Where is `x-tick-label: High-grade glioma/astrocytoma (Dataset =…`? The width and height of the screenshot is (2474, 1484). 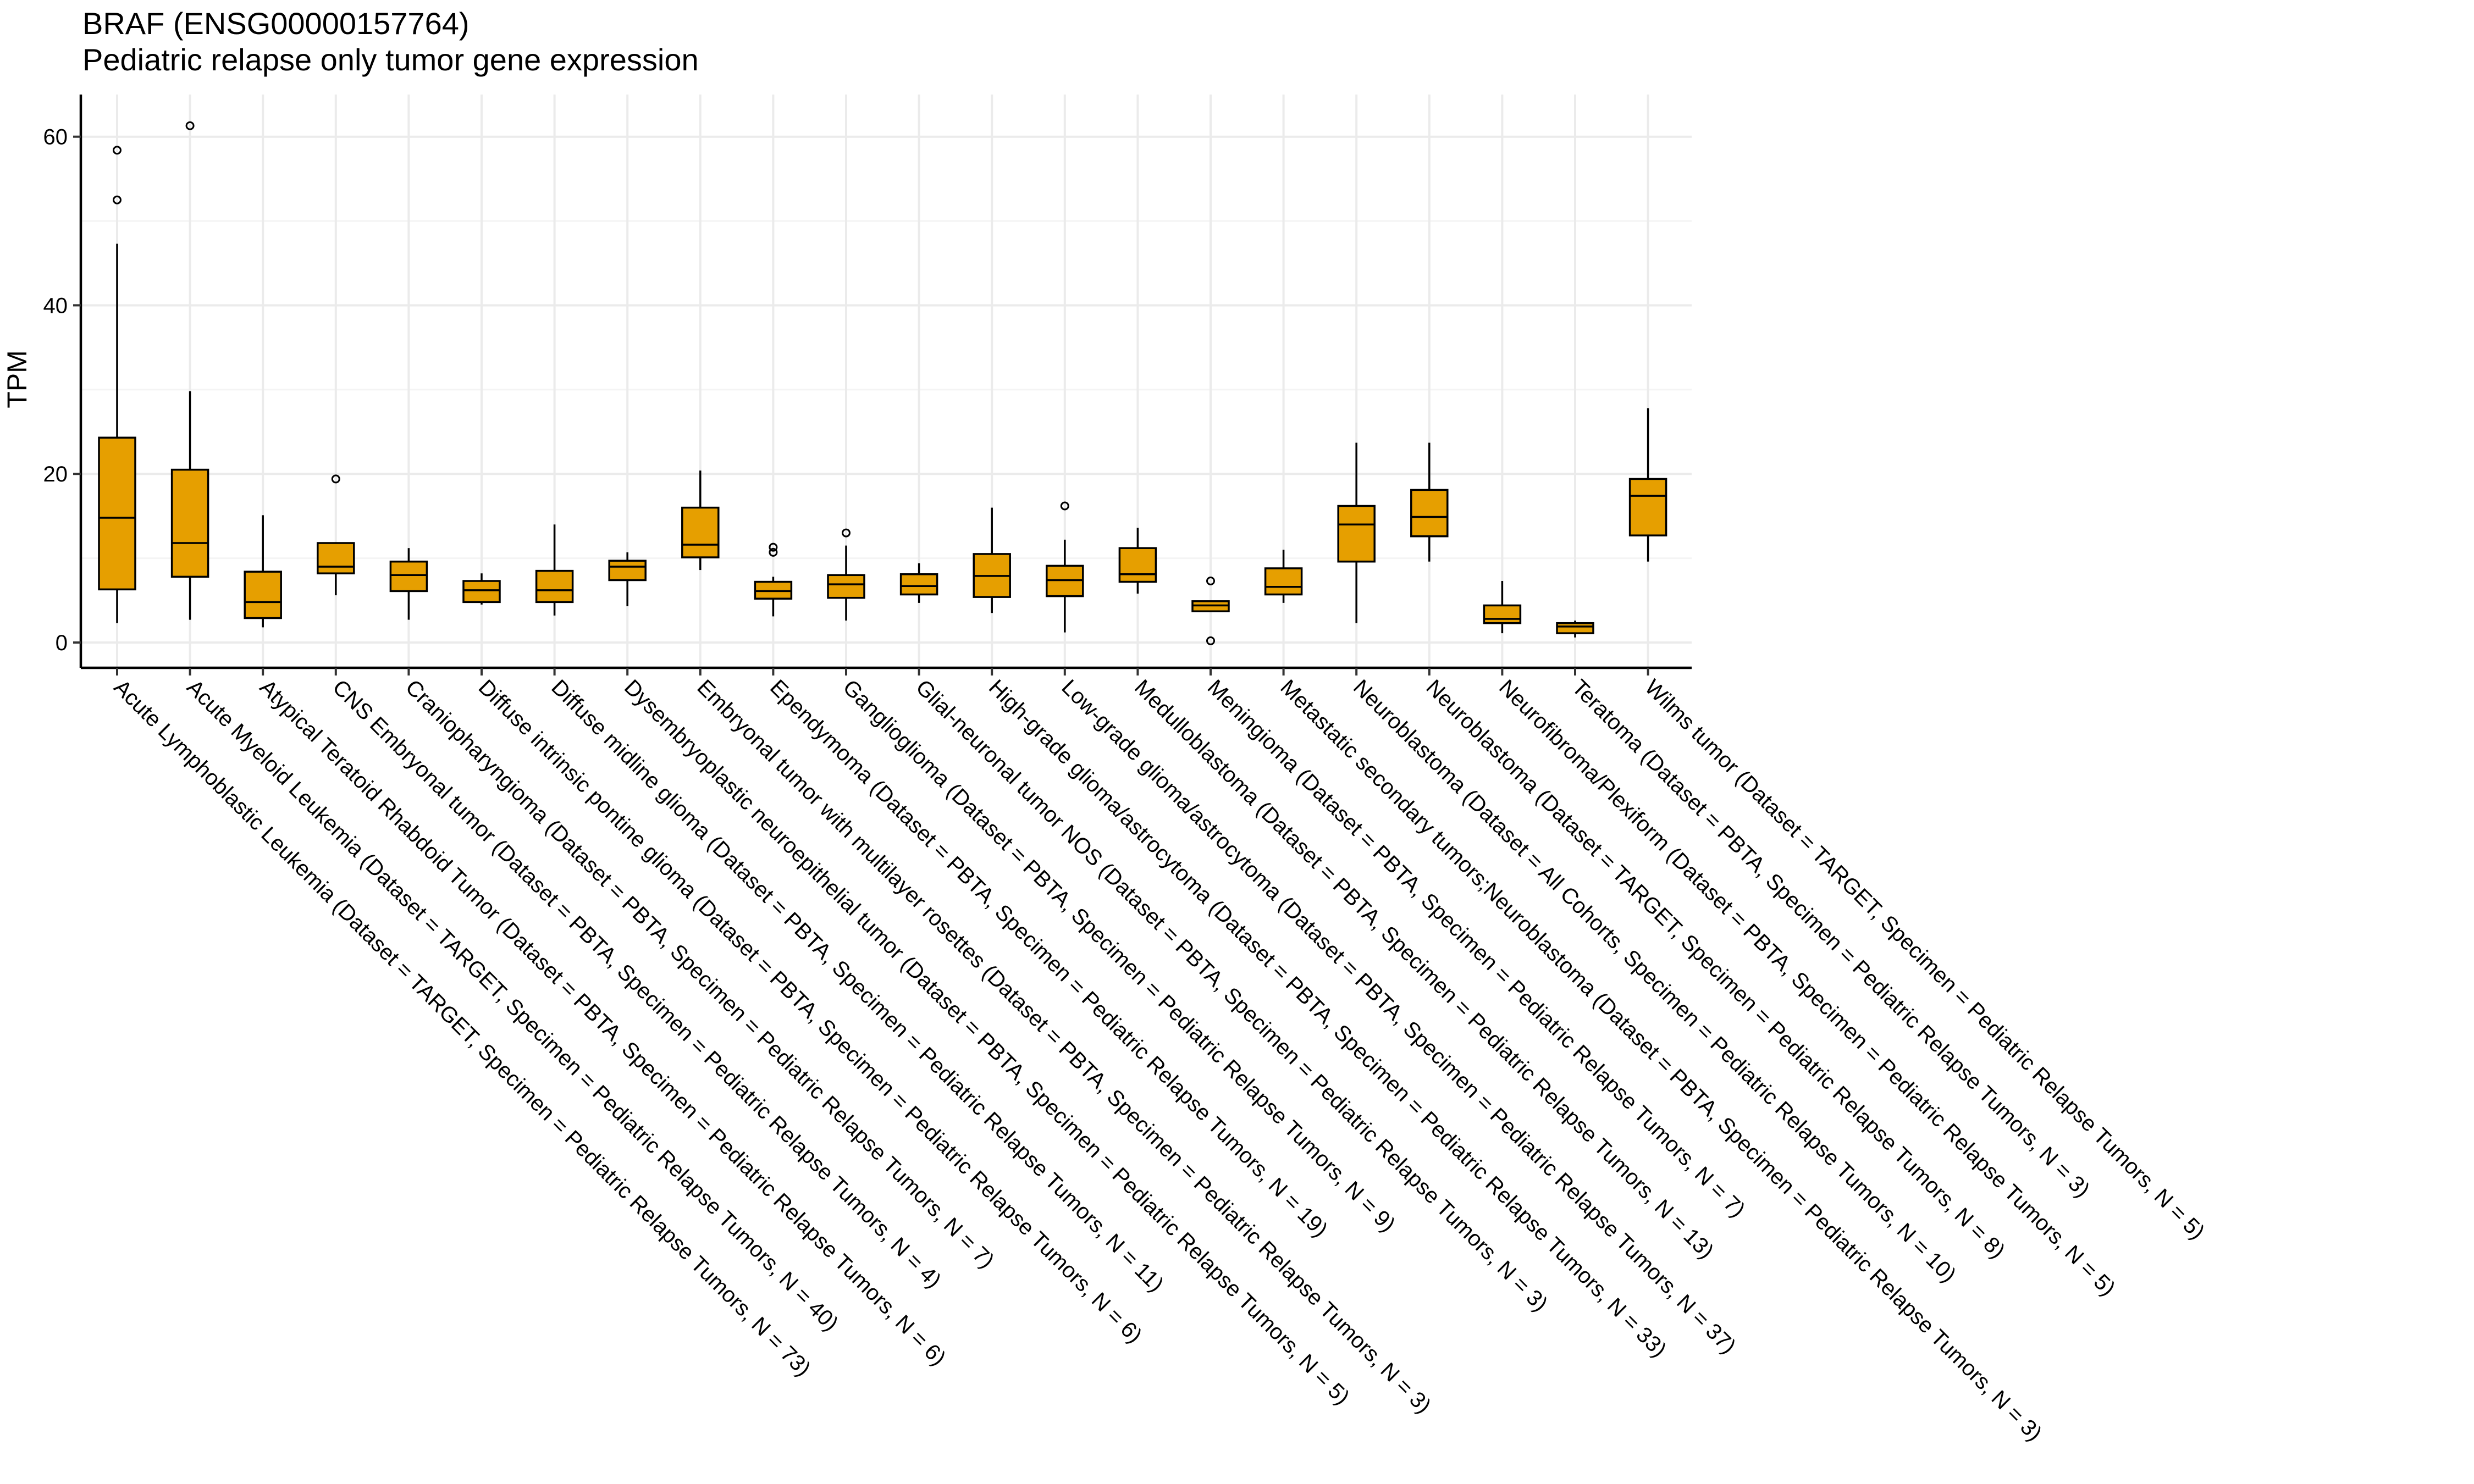
x-tick-label: High-grade glioma/astrocytoma (Dataset =… is located at coordinates (1328, 1018).